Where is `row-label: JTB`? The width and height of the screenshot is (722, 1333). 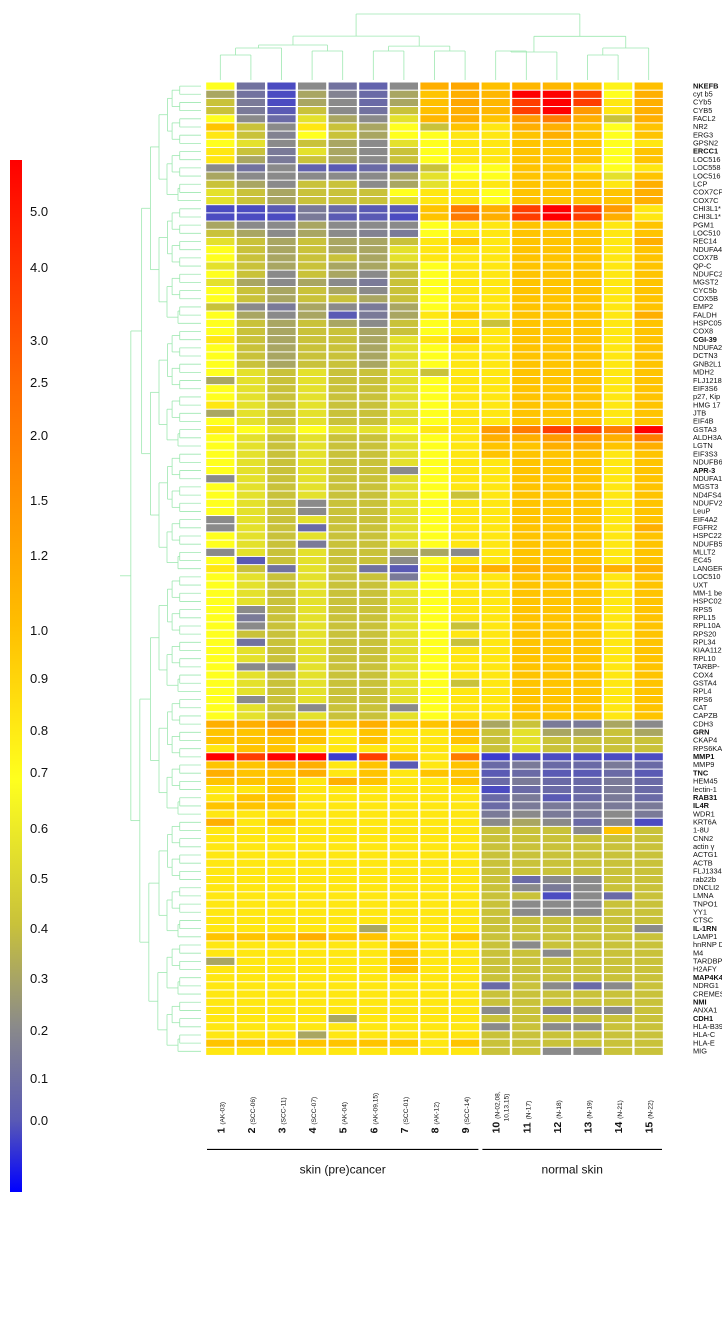 row-label: JTB is located at coordinates (699, 413).